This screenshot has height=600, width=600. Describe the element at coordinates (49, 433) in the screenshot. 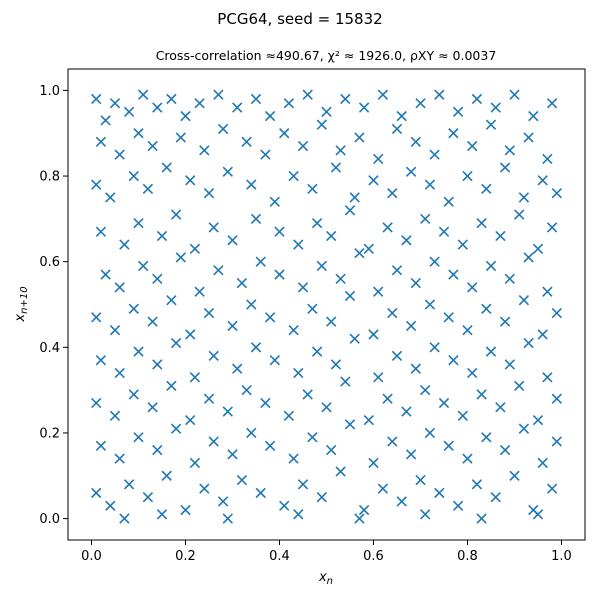

I see `y-tick-label: 0.2` at that location.